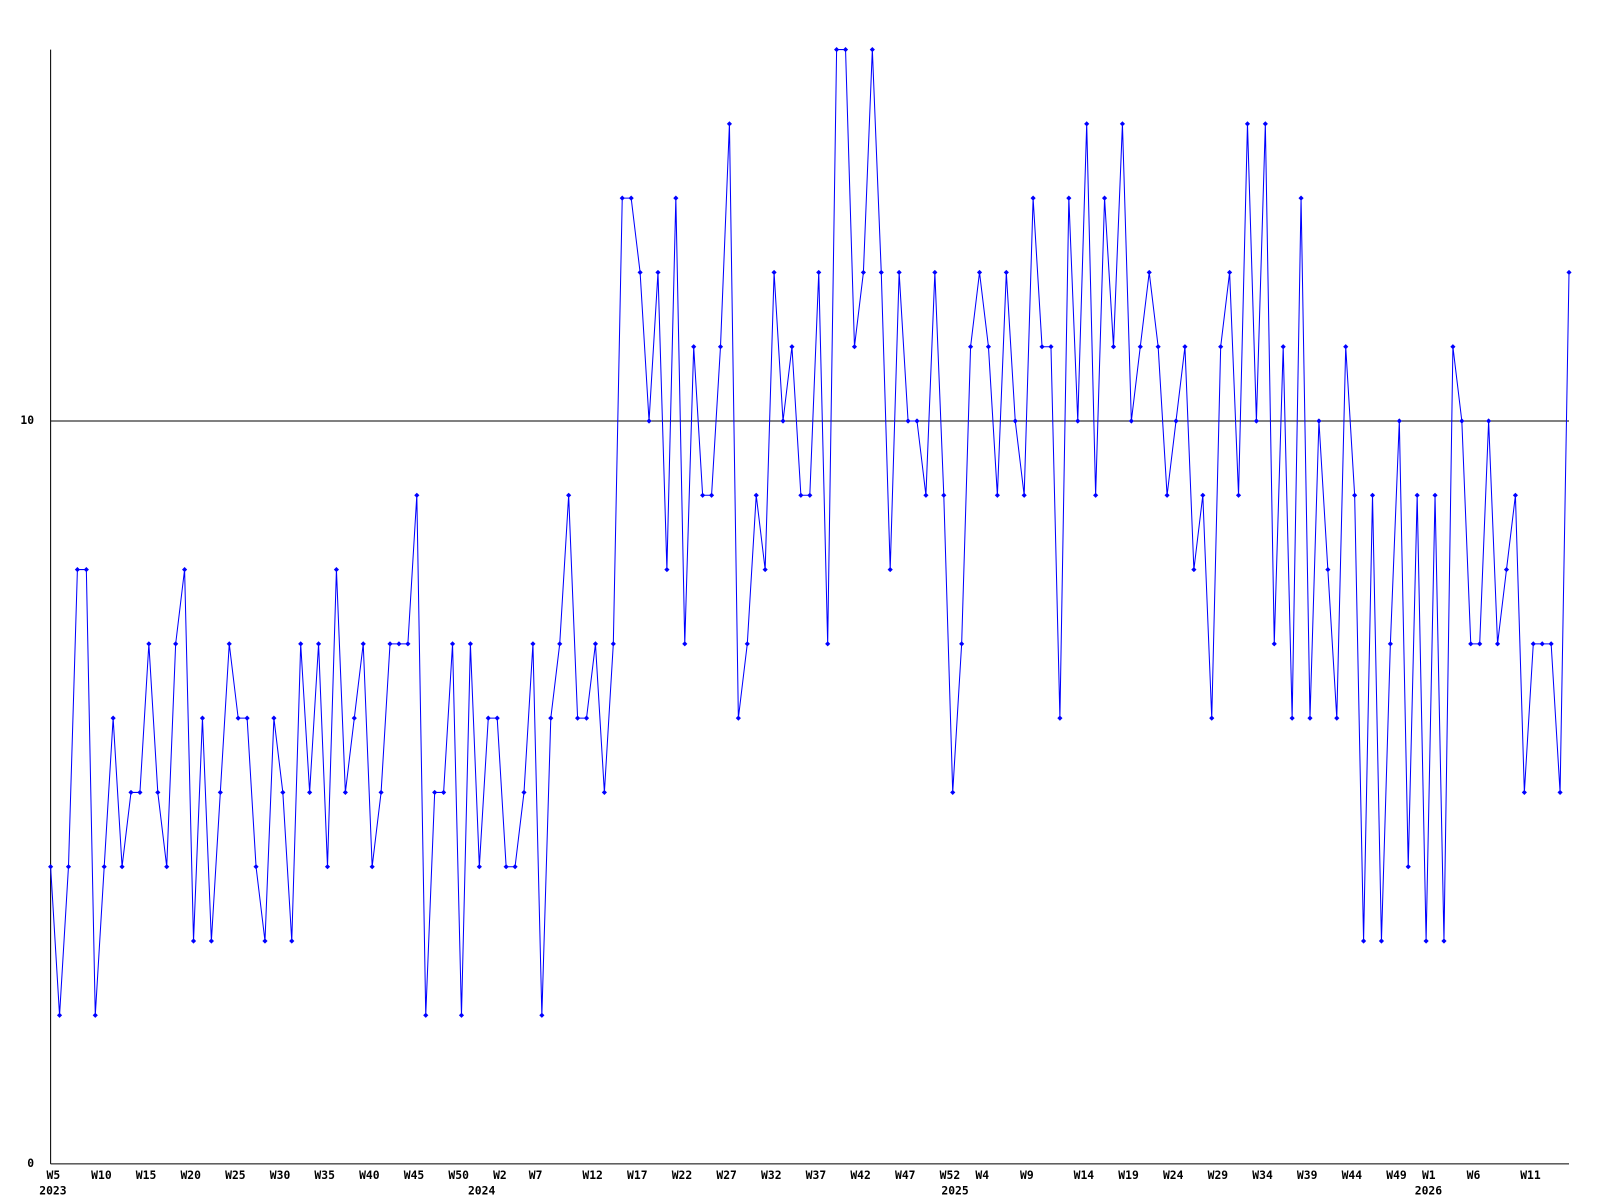 This screenshot has width=1600, height=1200. What do you see at coordinates (53, 1175) in the screenshot?
I see `x-tick-label: W5` at bounding box center [53, 1175].